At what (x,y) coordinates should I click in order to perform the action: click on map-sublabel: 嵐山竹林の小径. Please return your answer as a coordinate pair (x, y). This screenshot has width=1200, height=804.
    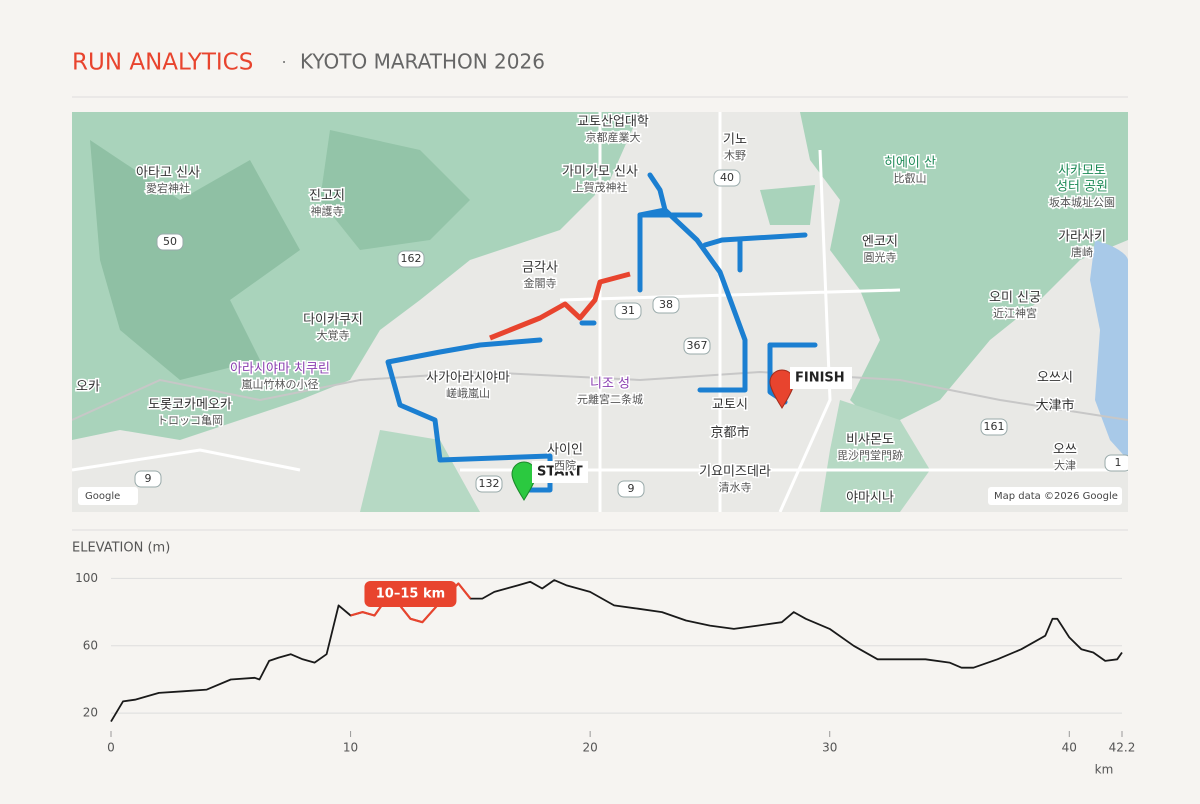
    Looking at the image, I should click on (280, 384).